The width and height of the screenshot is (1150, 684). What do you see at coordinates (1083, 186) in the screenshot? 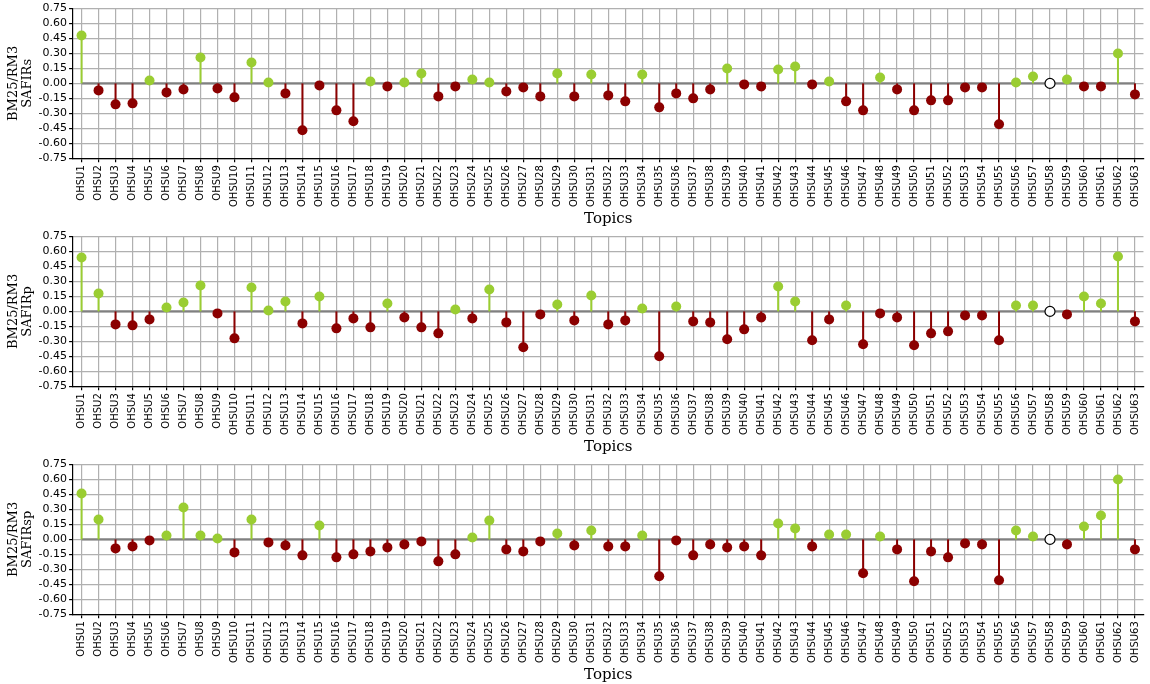
I see `x-tick-label: OHSU60` at bounding box center [1083, 186].